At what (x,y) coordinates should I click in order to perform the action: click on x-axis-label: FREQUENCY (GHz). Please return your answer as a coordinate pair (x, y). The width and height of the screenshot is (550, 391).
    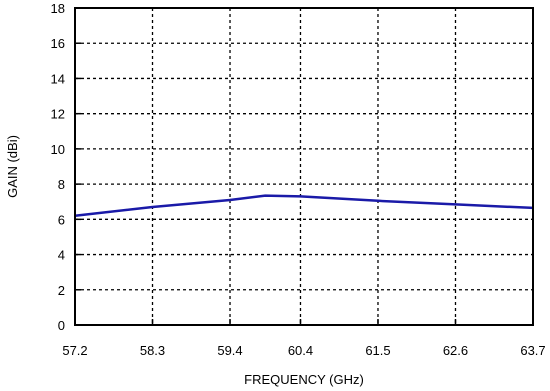
    Looking at the image, I should click on (304, 379).